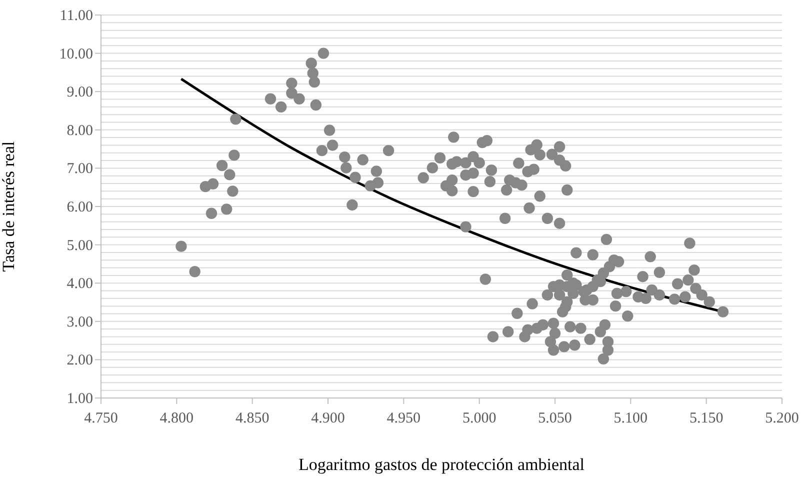 This screenshot has height=478, width=804. I want to click on x-tick-label: 5.100, so click(631, 418).